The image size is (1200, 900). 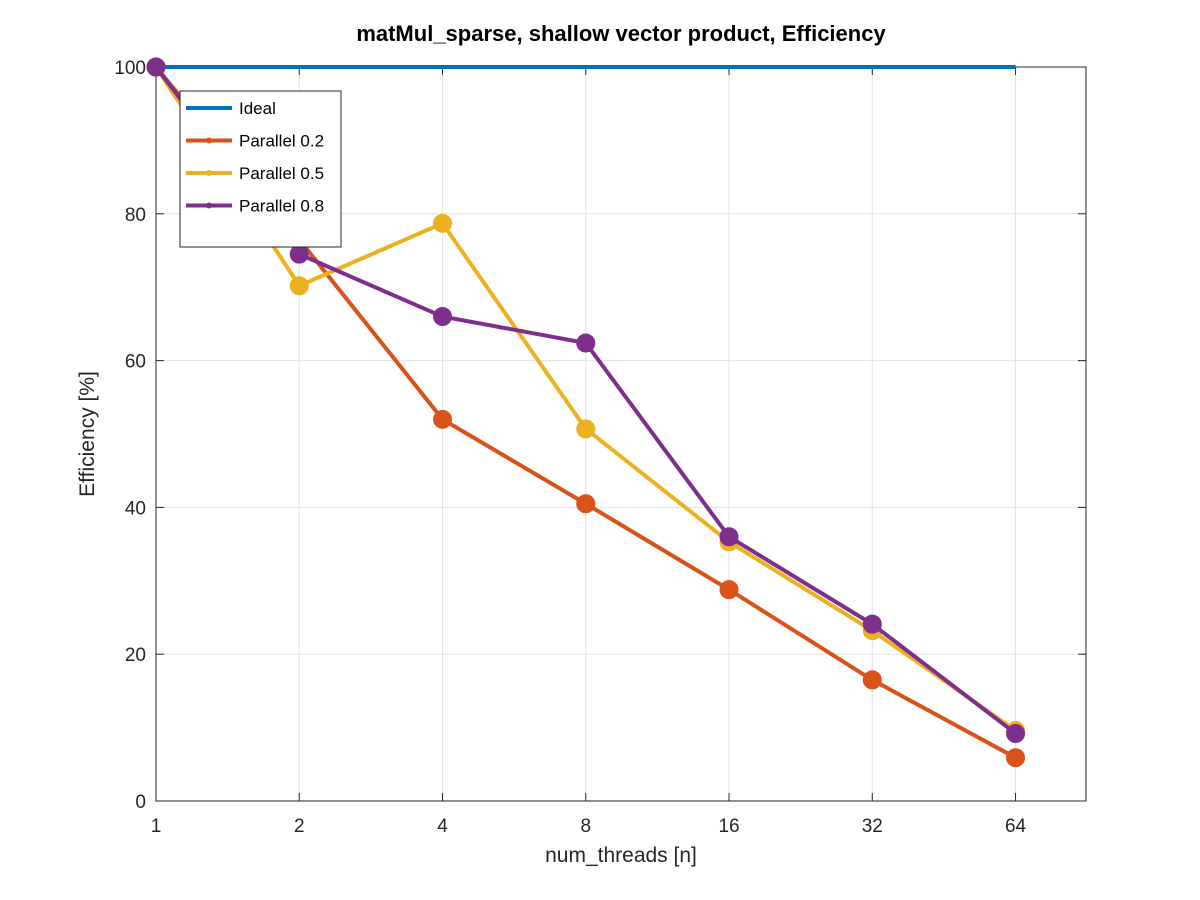 What do you see at coordinates (1016, 826) in the screenshot?
I see `x-tick-label: 64` at bounding box center [1016, 826].